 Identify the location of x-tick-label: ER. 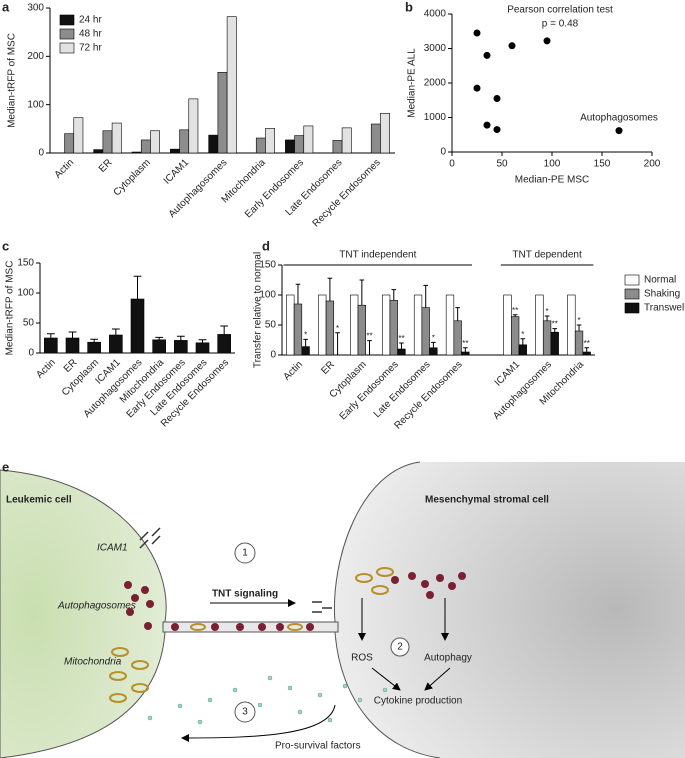
(106, 166).